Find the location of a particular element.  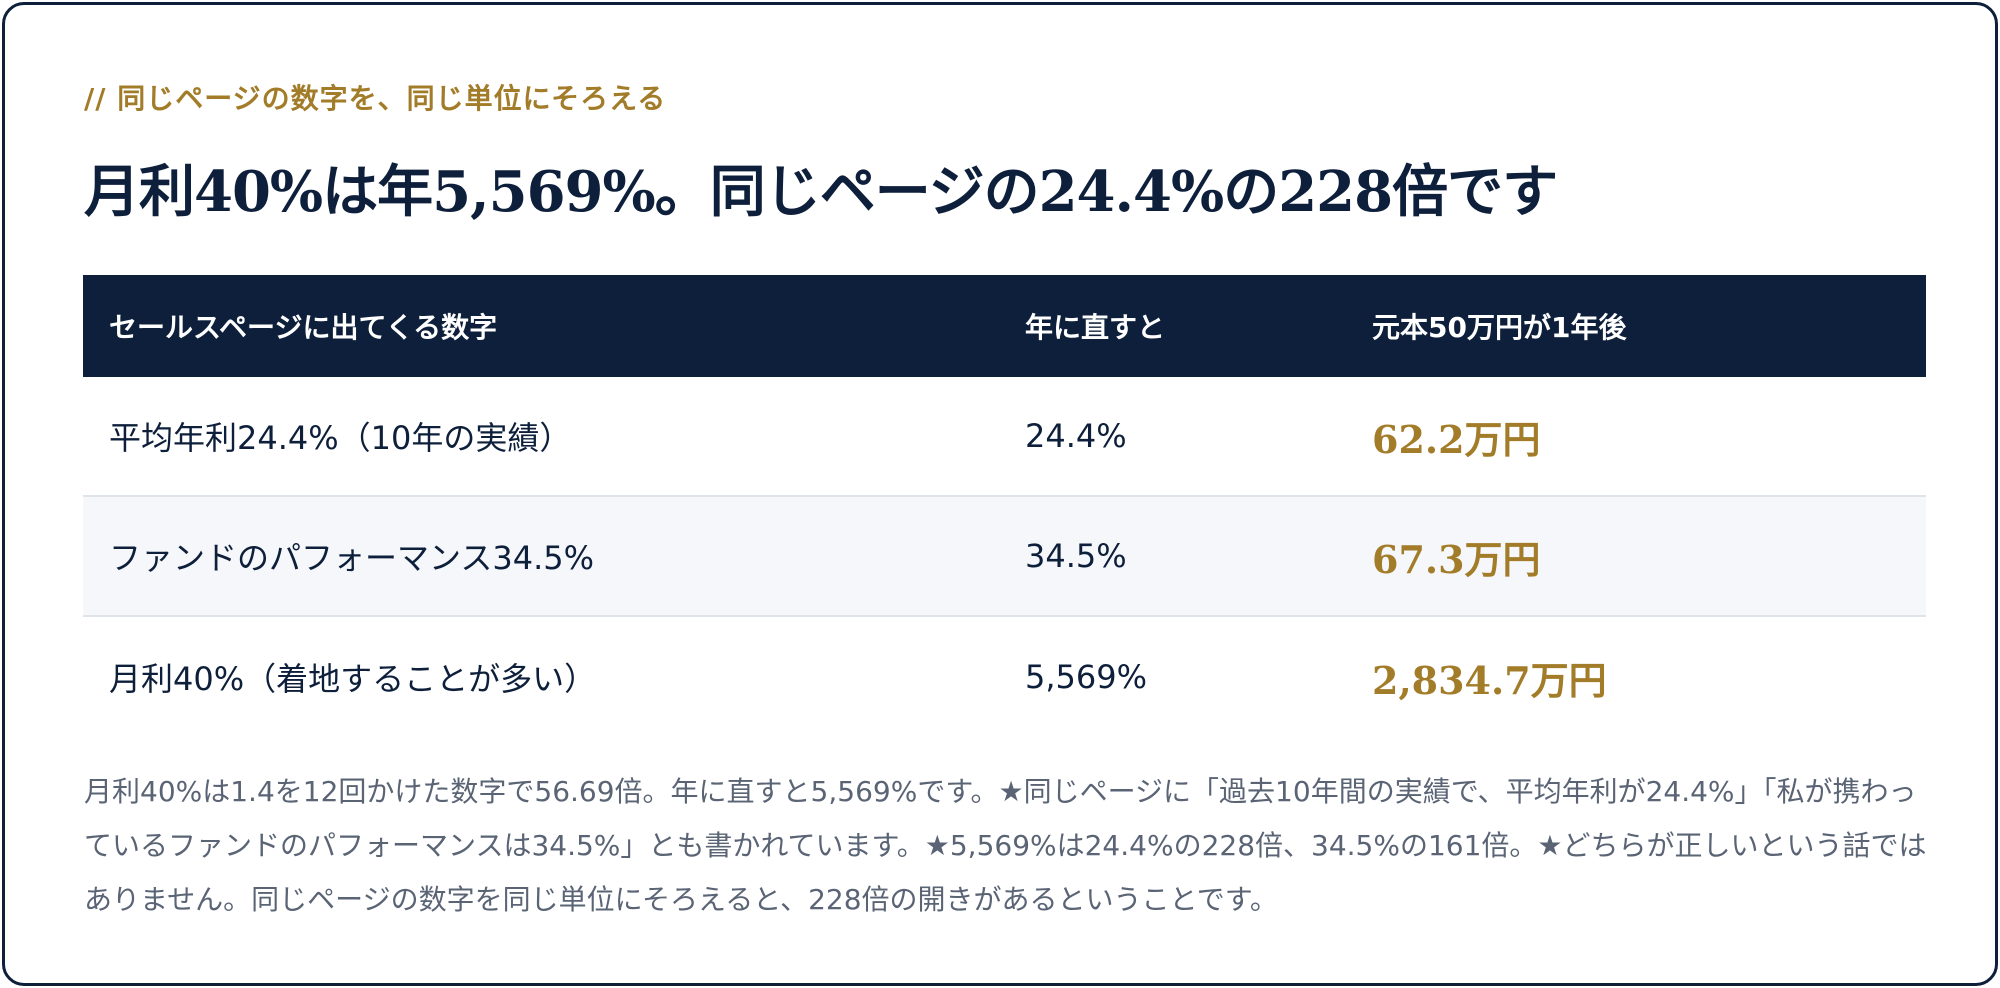

header-figure: セールスページに出てくる数字 is located at coordinates (303, 327).